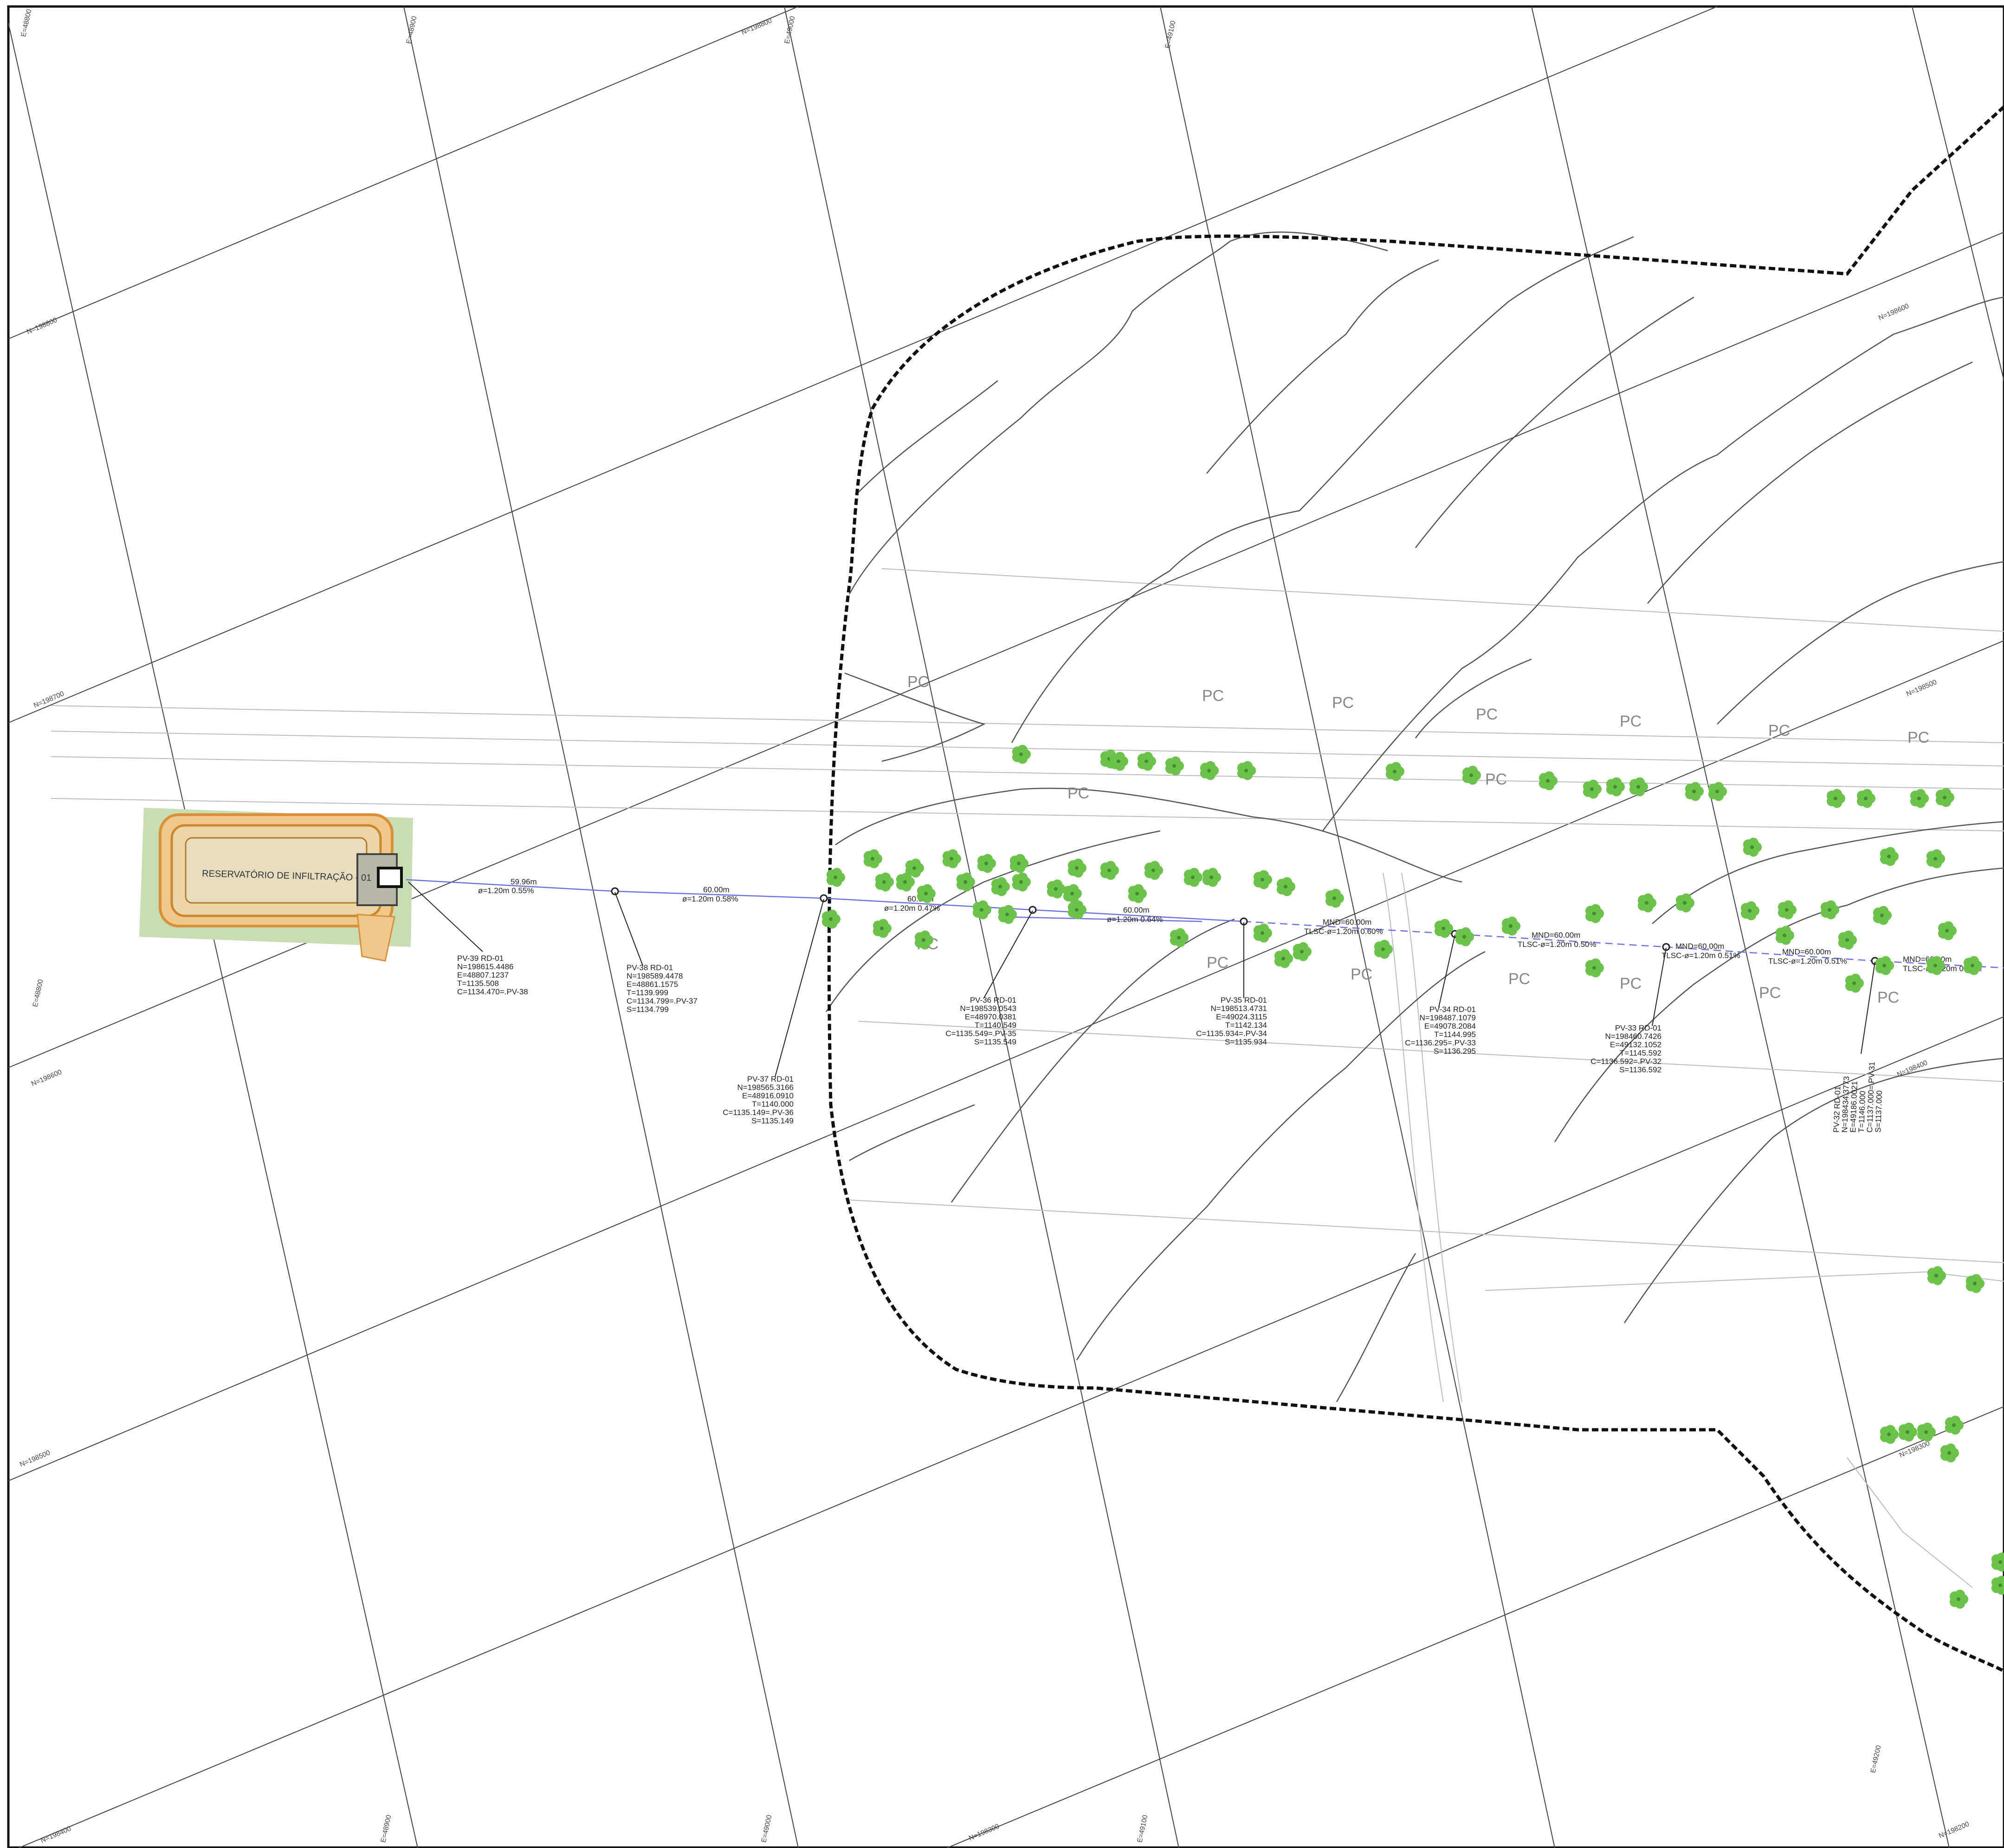  Describe the element at coordinates (988, 1008) in the screenshot. I see `manhole-label-line: N=198539.0543` at that location.